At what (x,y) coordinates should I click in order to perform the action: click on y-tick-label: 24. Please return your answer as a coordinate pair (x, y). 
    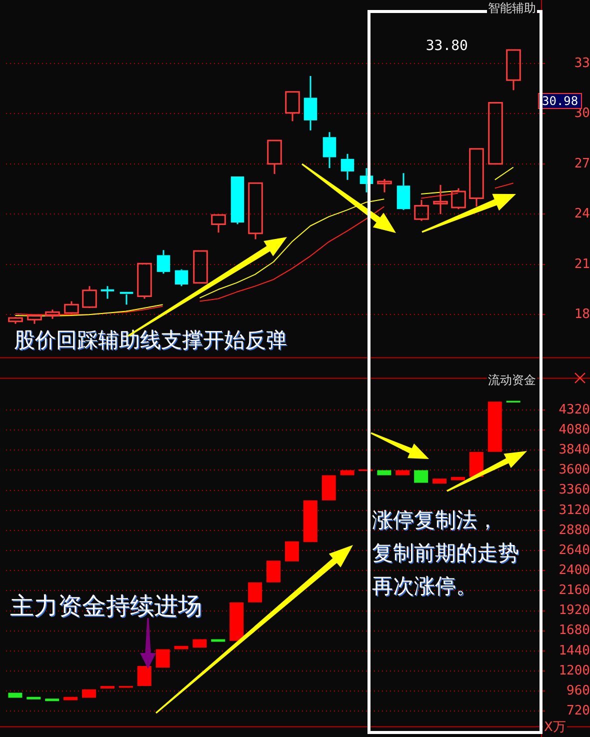
    Looking at the image, I should click on (582, 214).